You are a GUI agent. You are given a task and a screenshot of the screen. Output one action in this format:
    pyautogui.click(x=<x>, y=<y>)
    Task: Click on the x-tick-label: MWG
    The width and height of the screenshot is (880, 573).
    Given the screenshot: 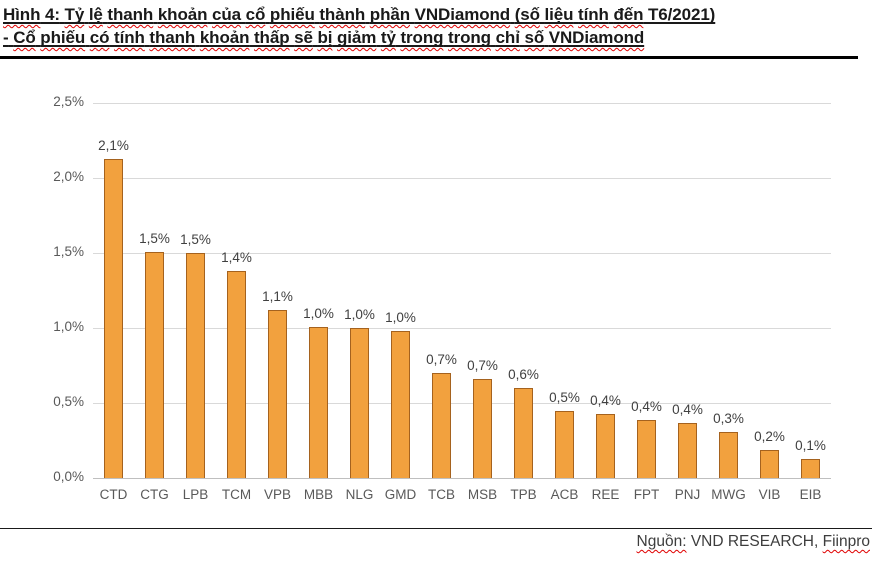 What is the action you would take?
    pyautogui.click(x=728, y=494)
    